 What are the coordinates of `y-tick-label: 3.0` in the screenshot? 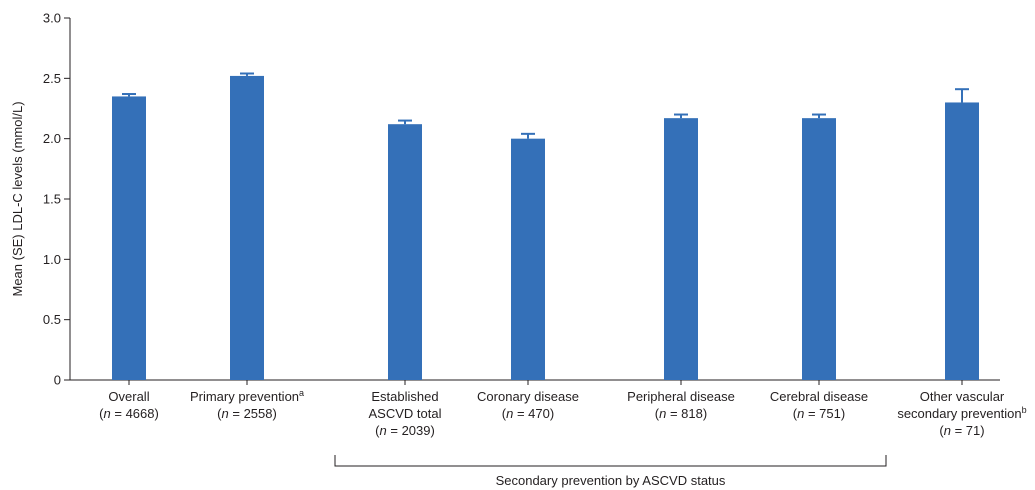 It's located at (52, 18).